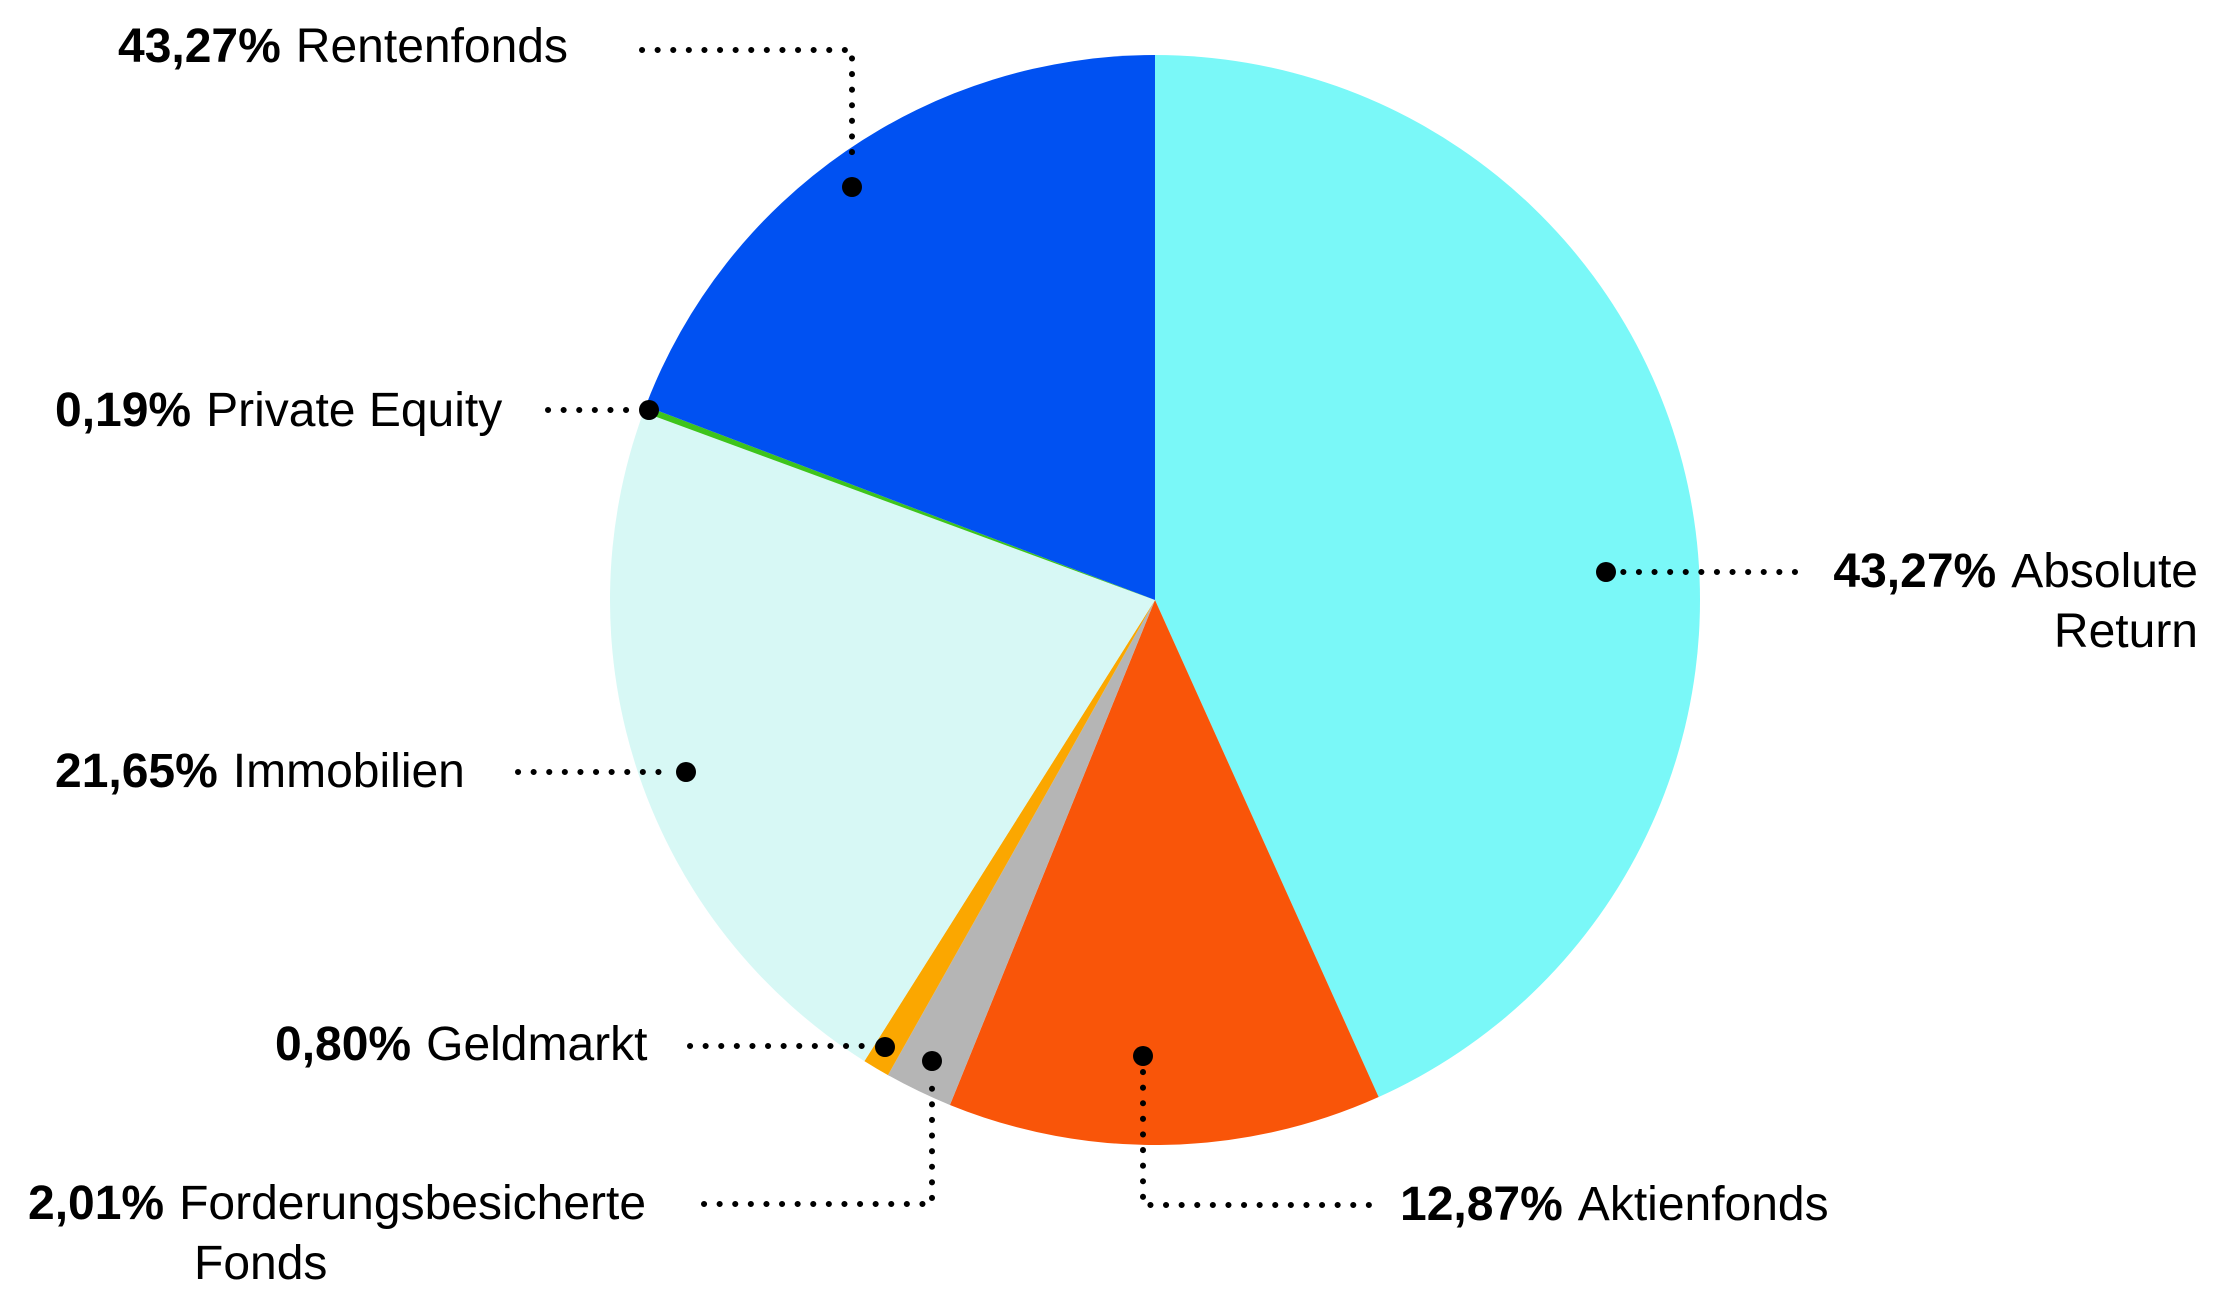 The width and height of the screenshot is (2213, 1294). I want to click on leader-dot-private-equity, so click(649, 410).